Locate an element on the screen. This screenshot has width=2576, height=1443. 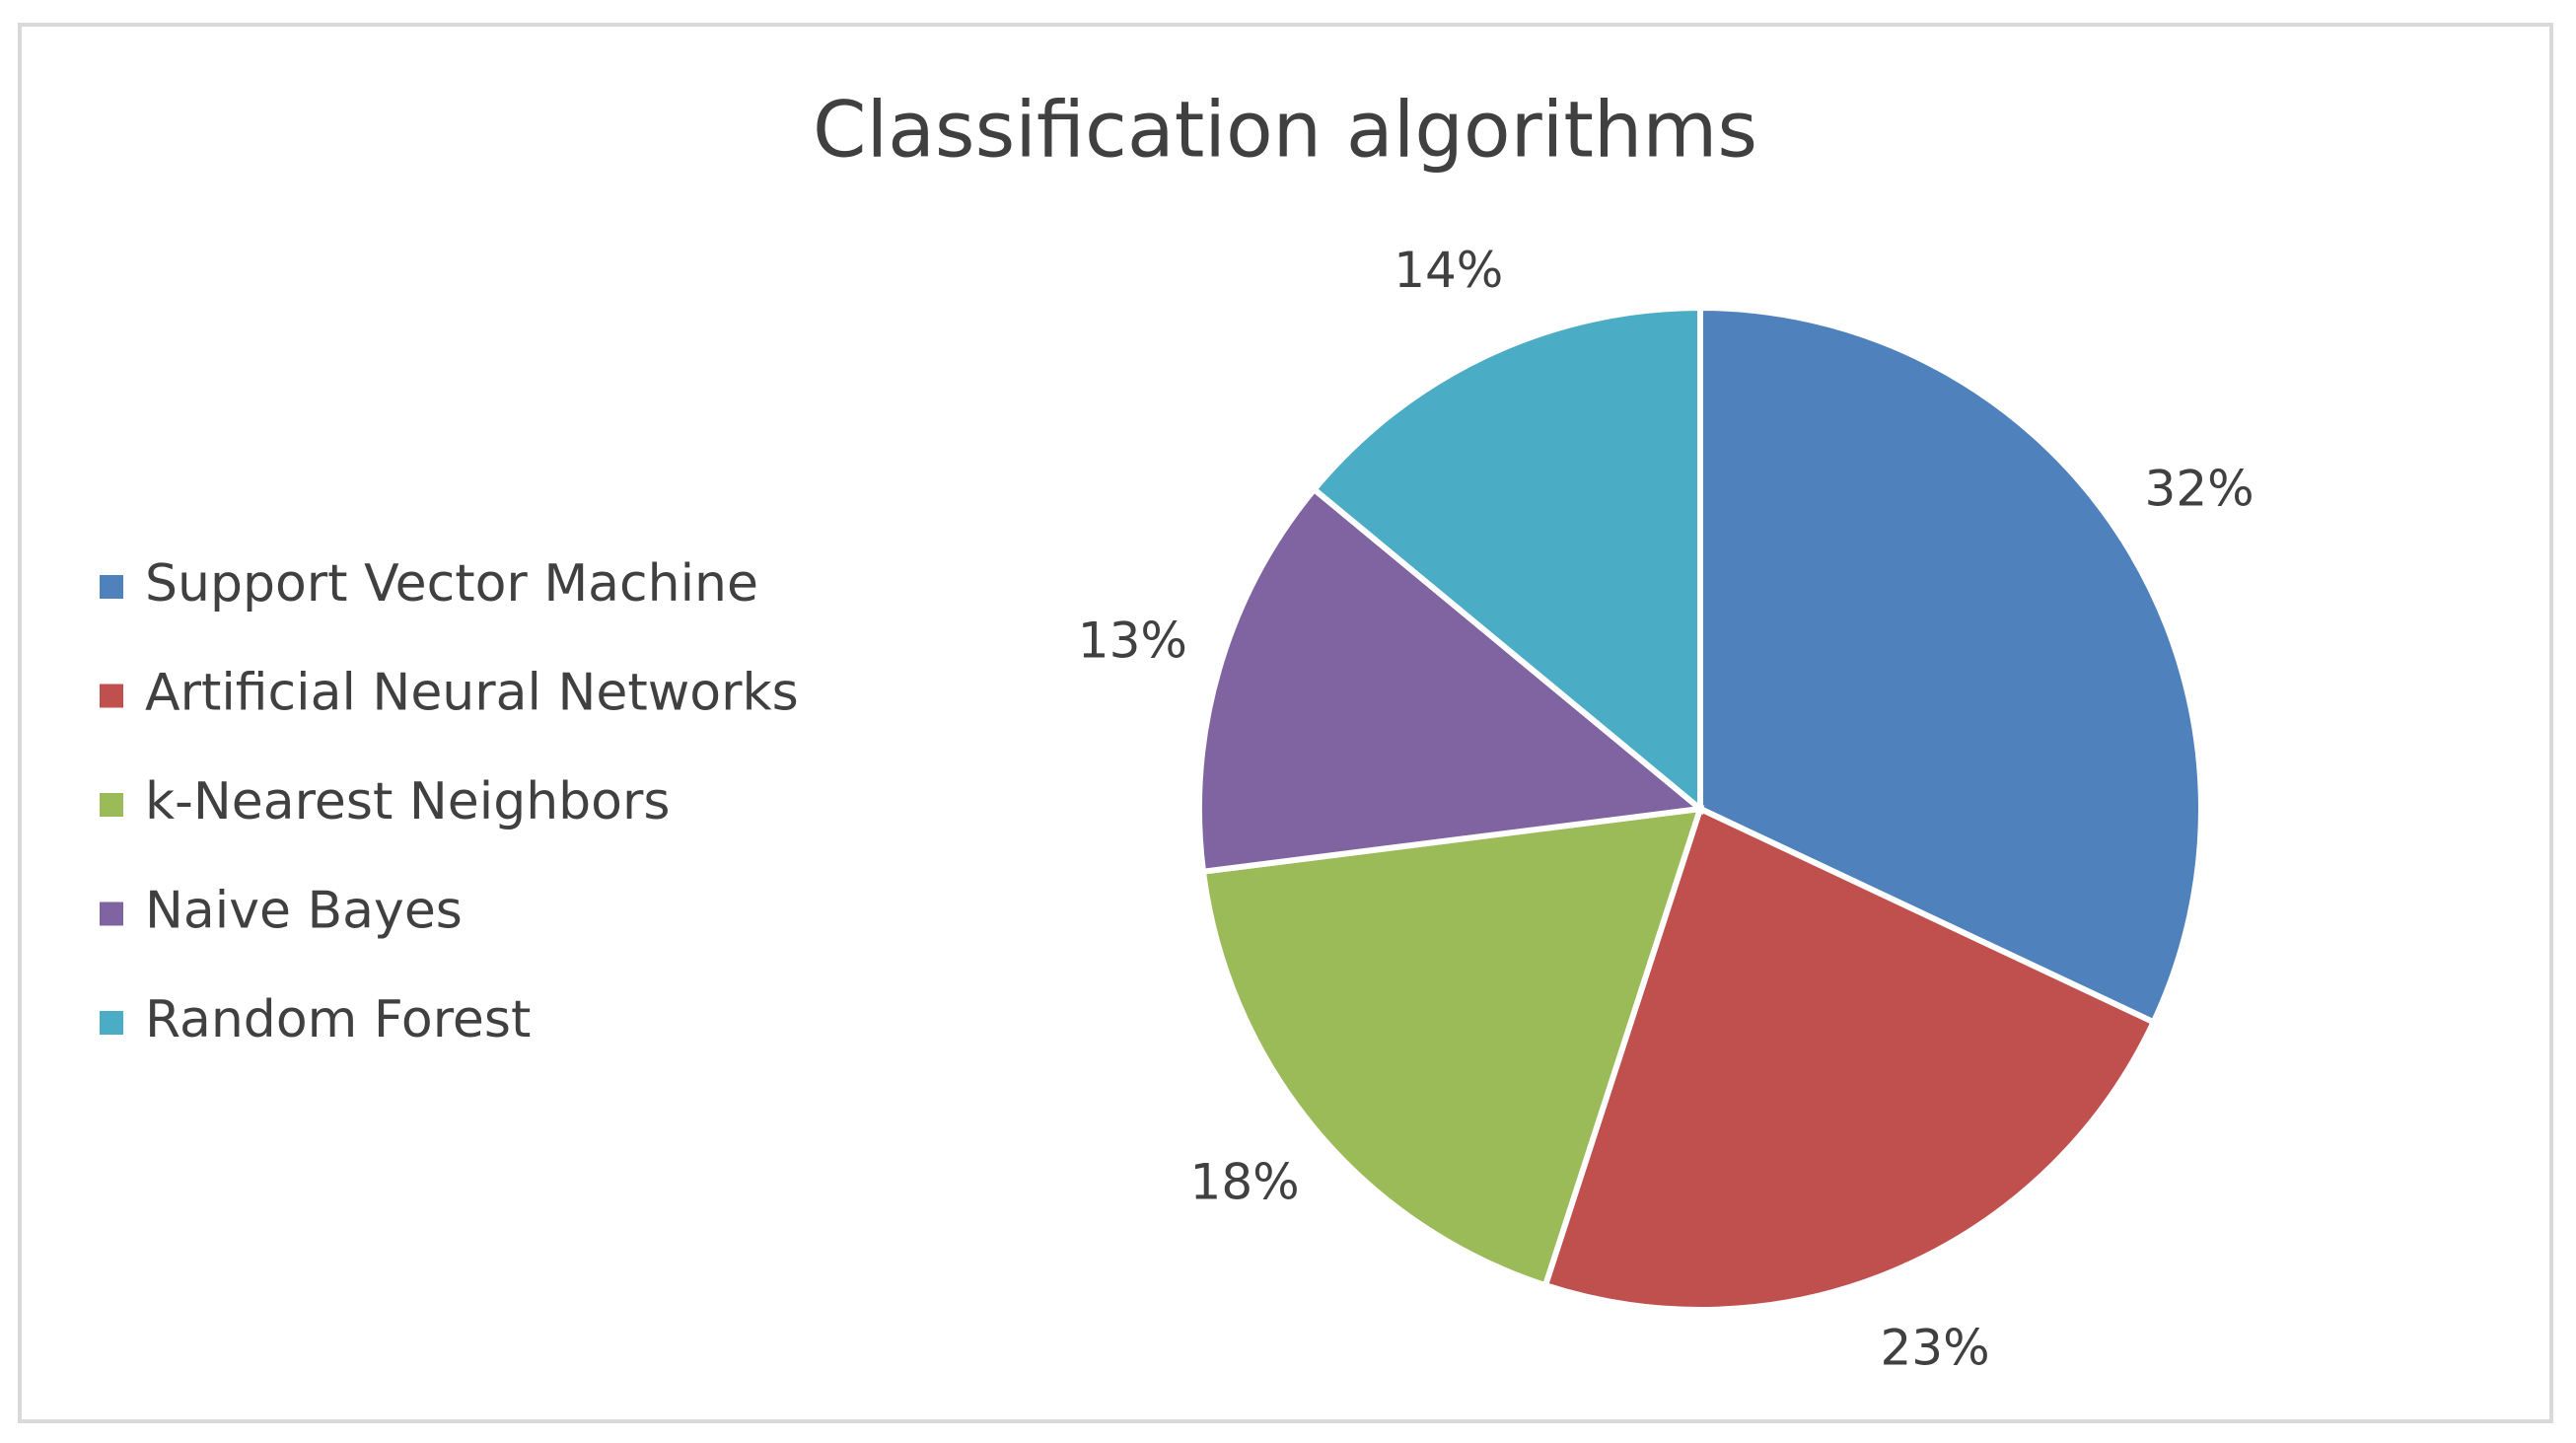
data-label: 23% is located at coordinates (1934, 1348).